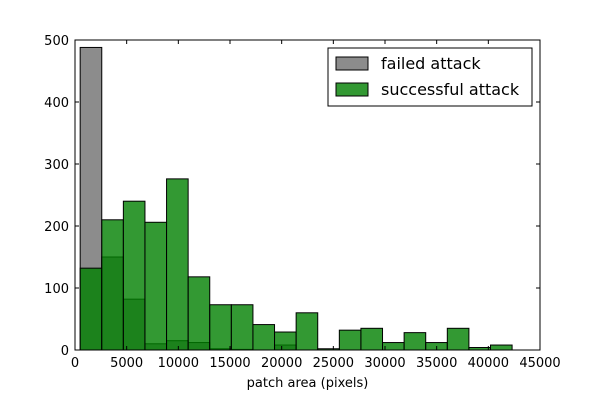 The width and height of the screenshot is (600, 400). What do you see at coordinates (436, 363) in the screenshot?
I see `x-tick-label: 35000` at bounding box center [436, 363].